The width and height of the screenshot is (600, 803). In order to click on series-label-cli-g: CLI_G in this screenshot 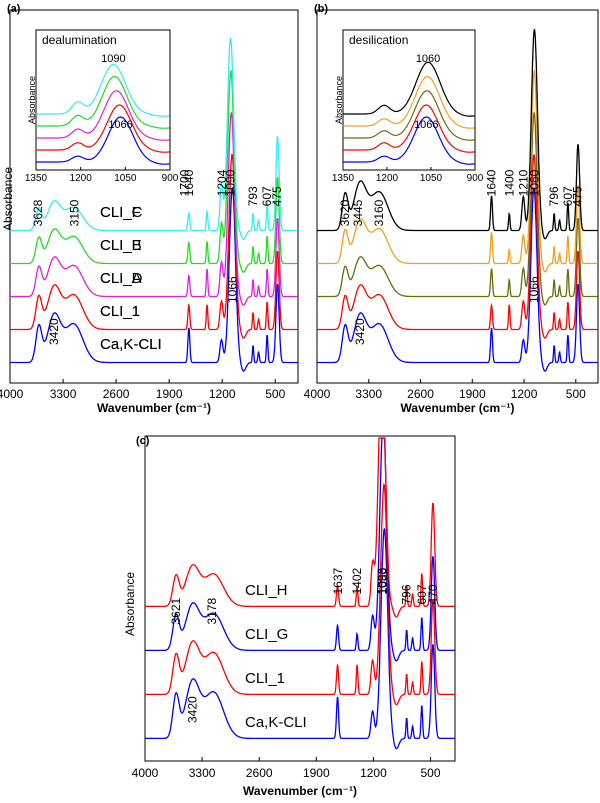, I will do `click(266, 634)`.